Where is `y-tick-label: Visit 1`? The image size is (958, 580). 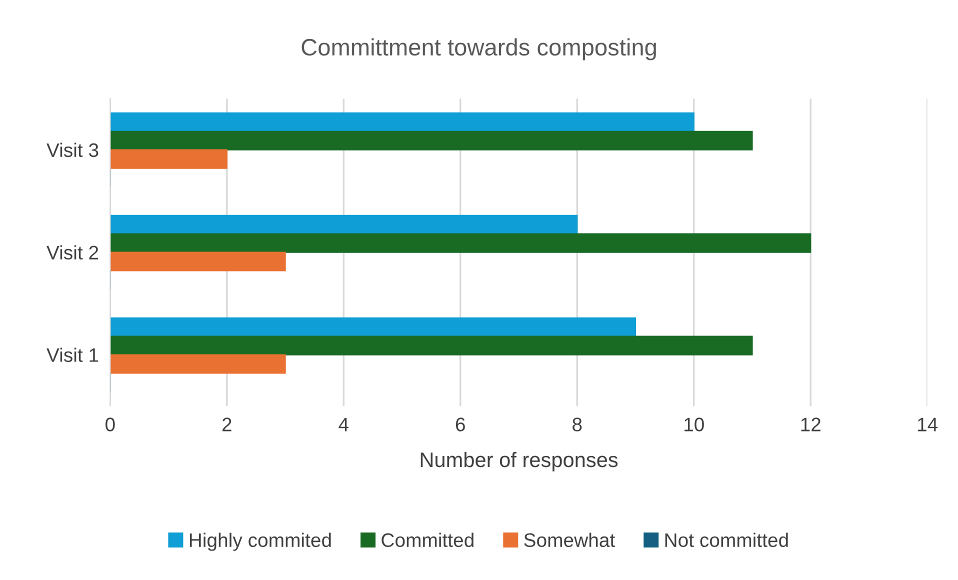
y-tick-label: Visit 1 is located at coordinates (72, 355).